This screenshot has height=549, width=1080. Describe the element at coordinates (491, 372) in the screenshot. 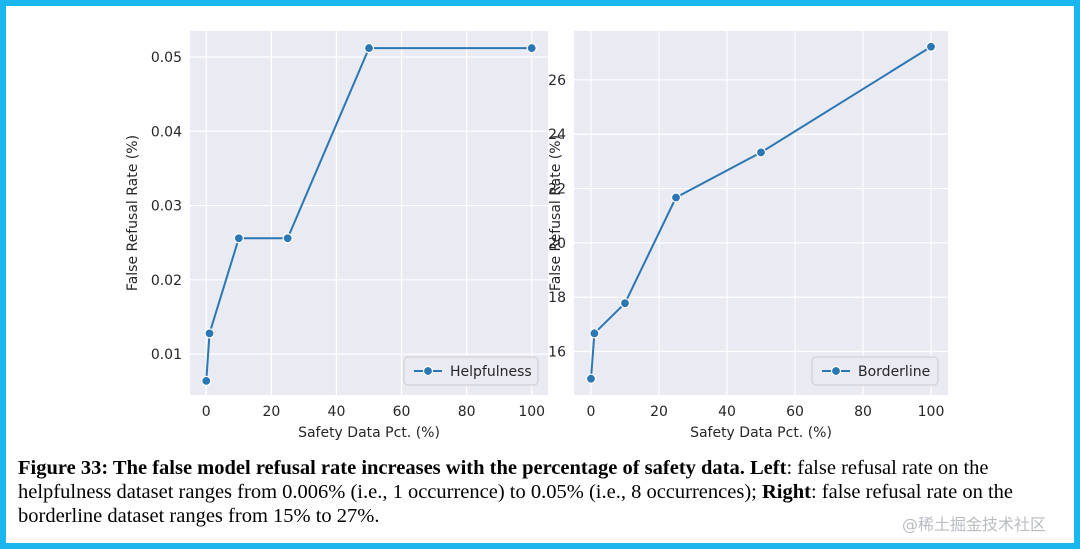

I see `legend-label: Helpfulness` at that location.